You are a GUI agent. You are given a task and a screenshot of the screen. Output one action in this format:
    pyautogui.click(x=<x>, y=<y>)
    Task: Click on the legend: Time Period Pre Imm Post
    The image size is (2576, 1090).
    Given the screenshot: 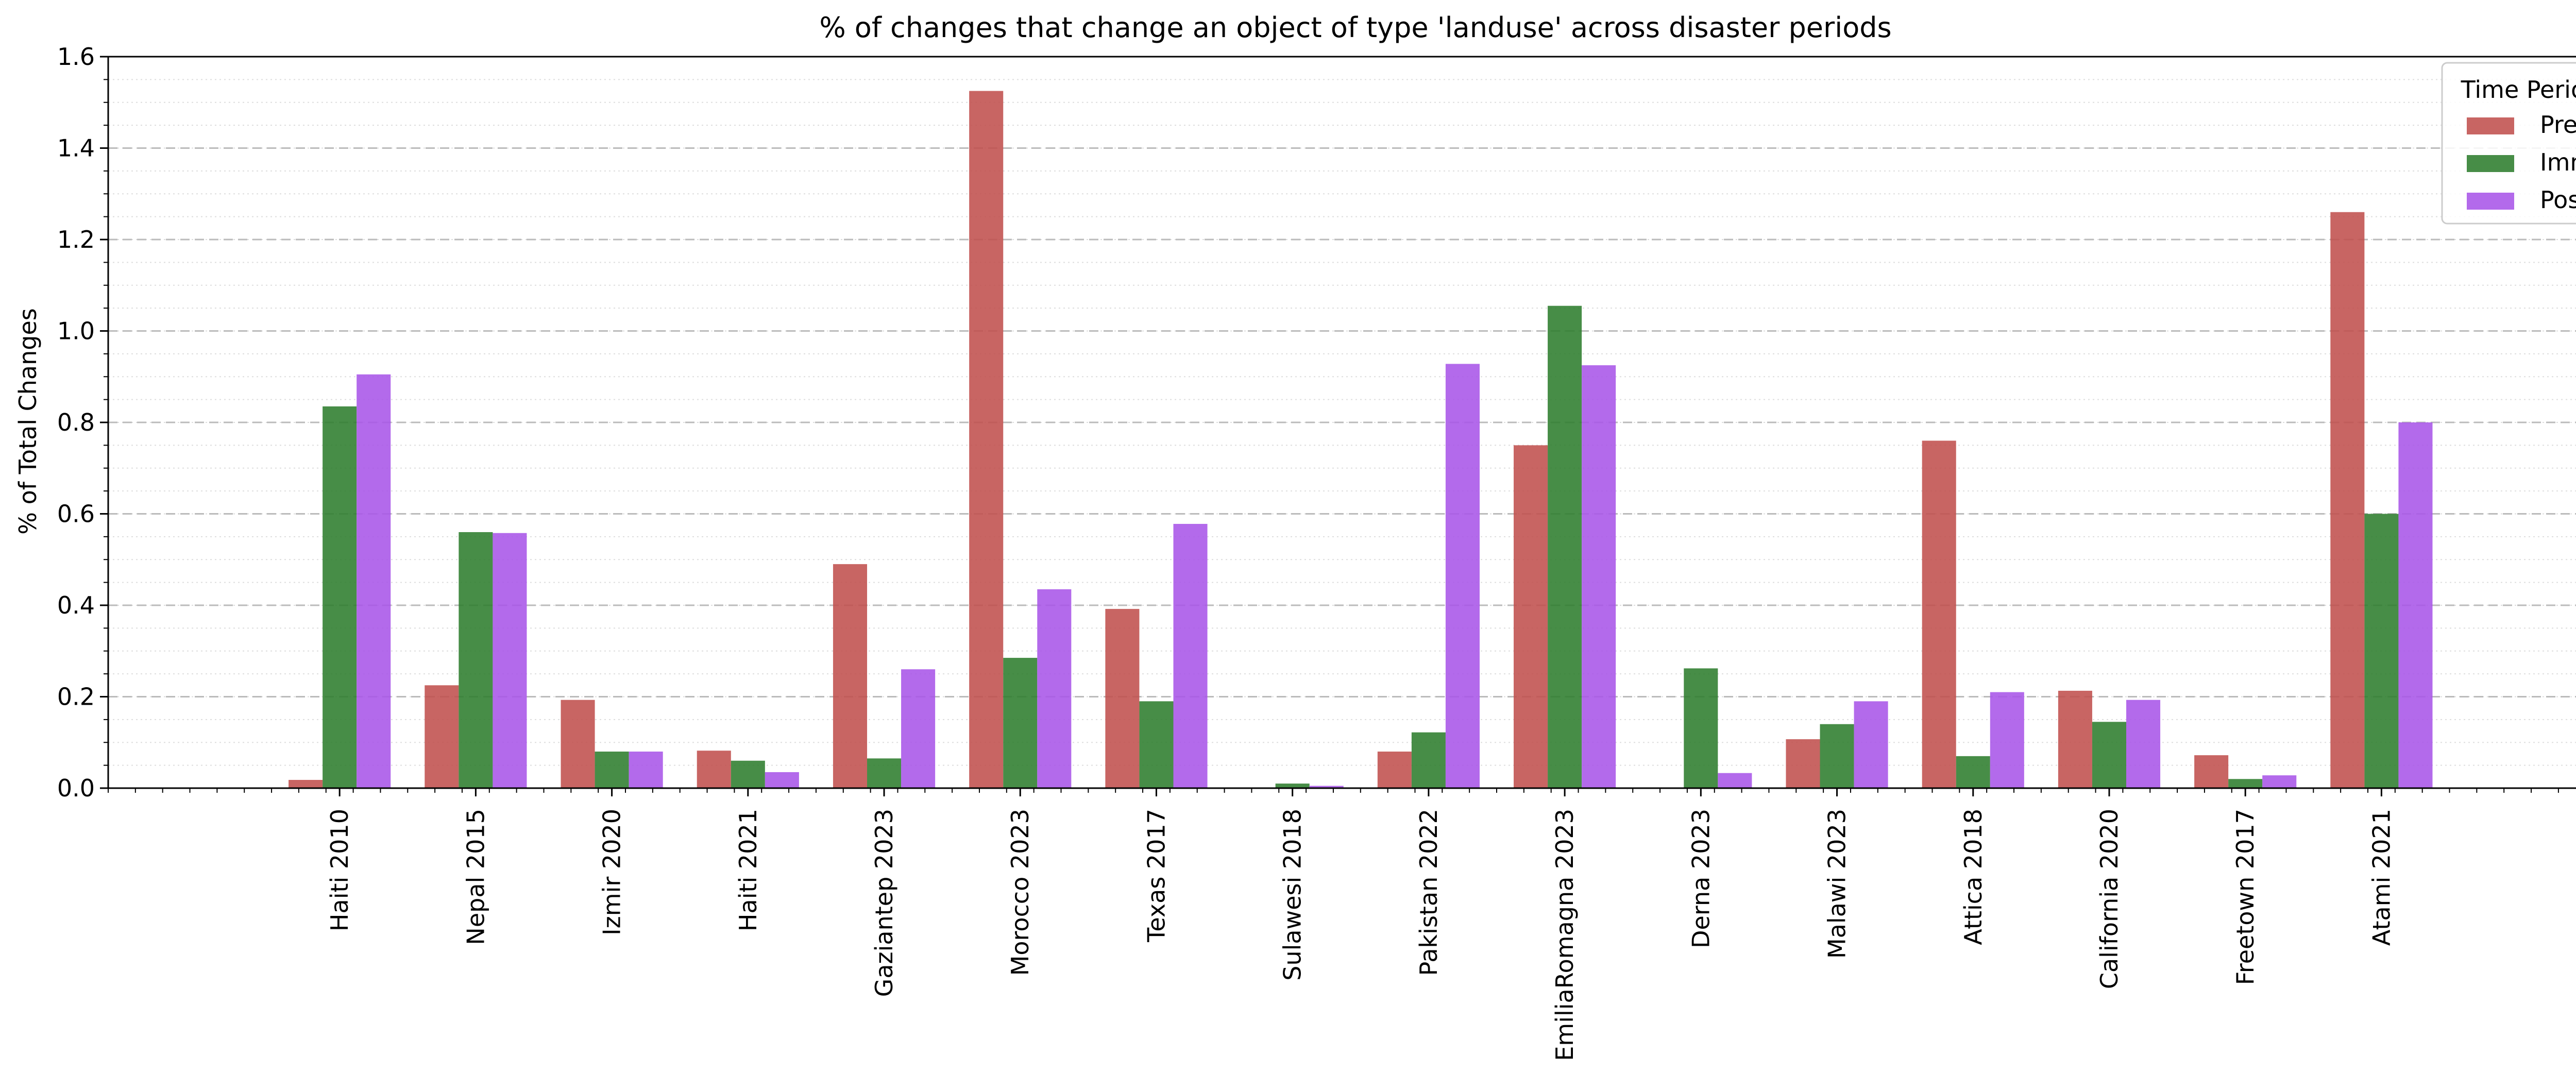 What is the action you would take?
    pyautogui.click(x=2508, y=143)
    